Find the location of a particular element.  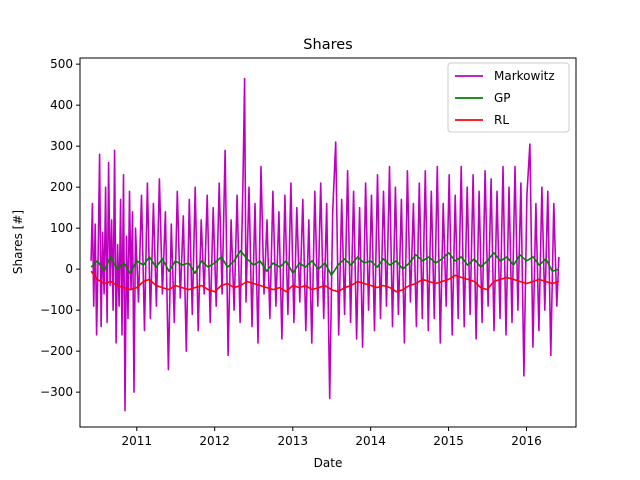

y-tick-label: 300 is located at coordinates (61, 146).